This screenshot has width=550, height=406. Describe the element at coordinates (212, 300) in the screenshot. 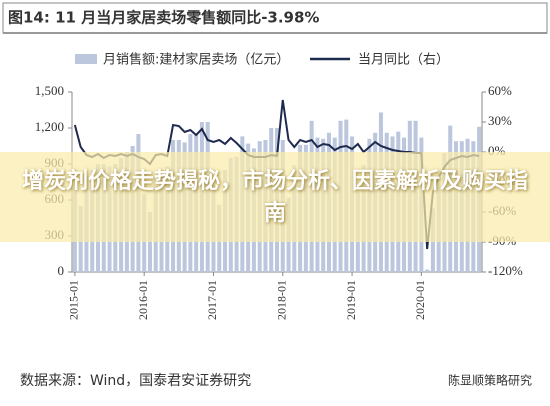

I see `x-tick-label: 2017-01` at that location.